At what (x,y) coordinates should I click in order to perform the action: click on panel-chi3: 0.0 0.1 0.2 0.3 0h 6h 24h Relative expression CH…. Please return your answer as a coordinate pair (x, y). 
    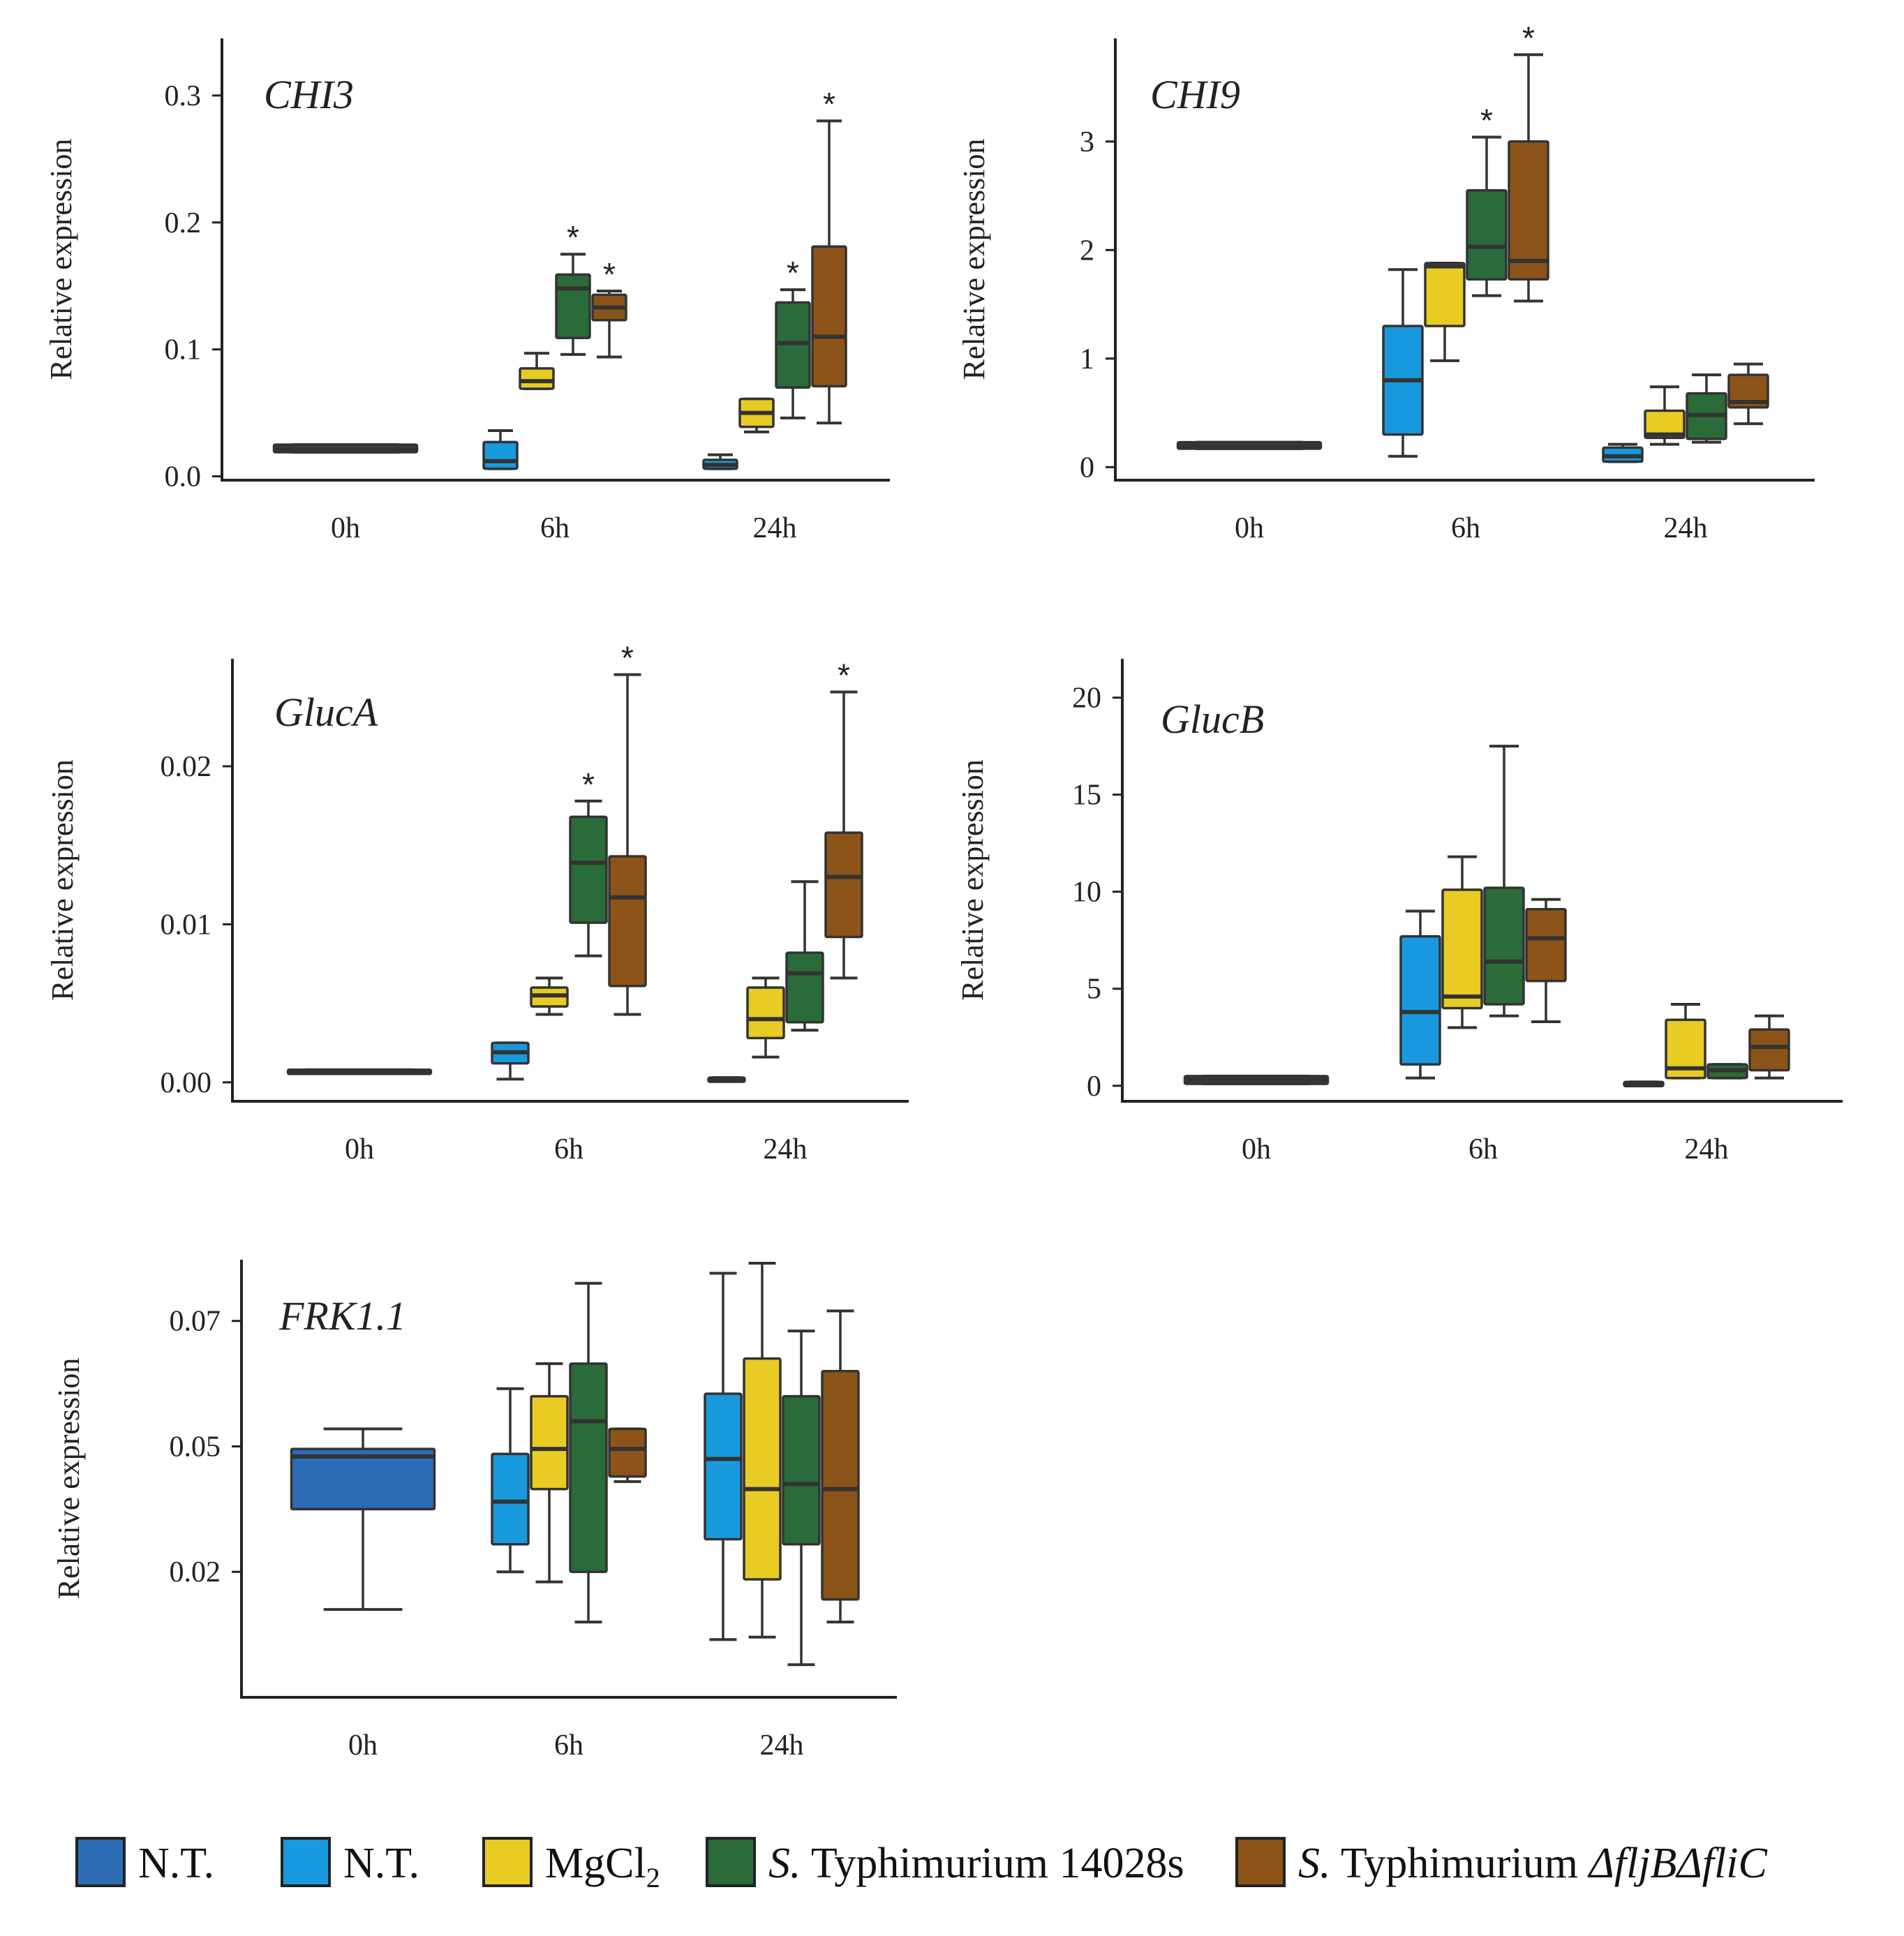
    Looking at the image, I should click on (467, 291).